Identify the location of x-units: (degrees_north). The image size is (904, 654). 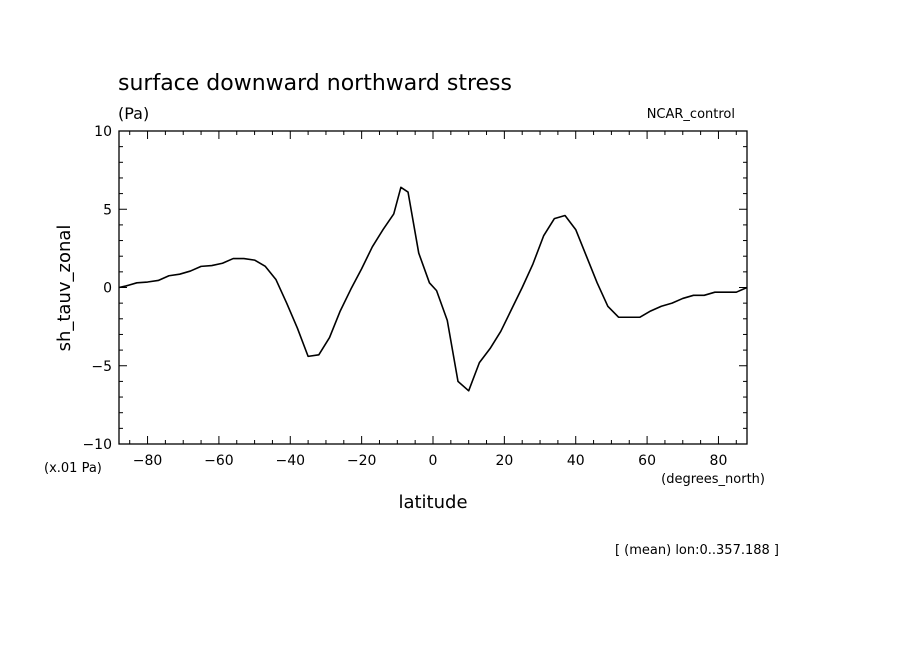
(713, 479).